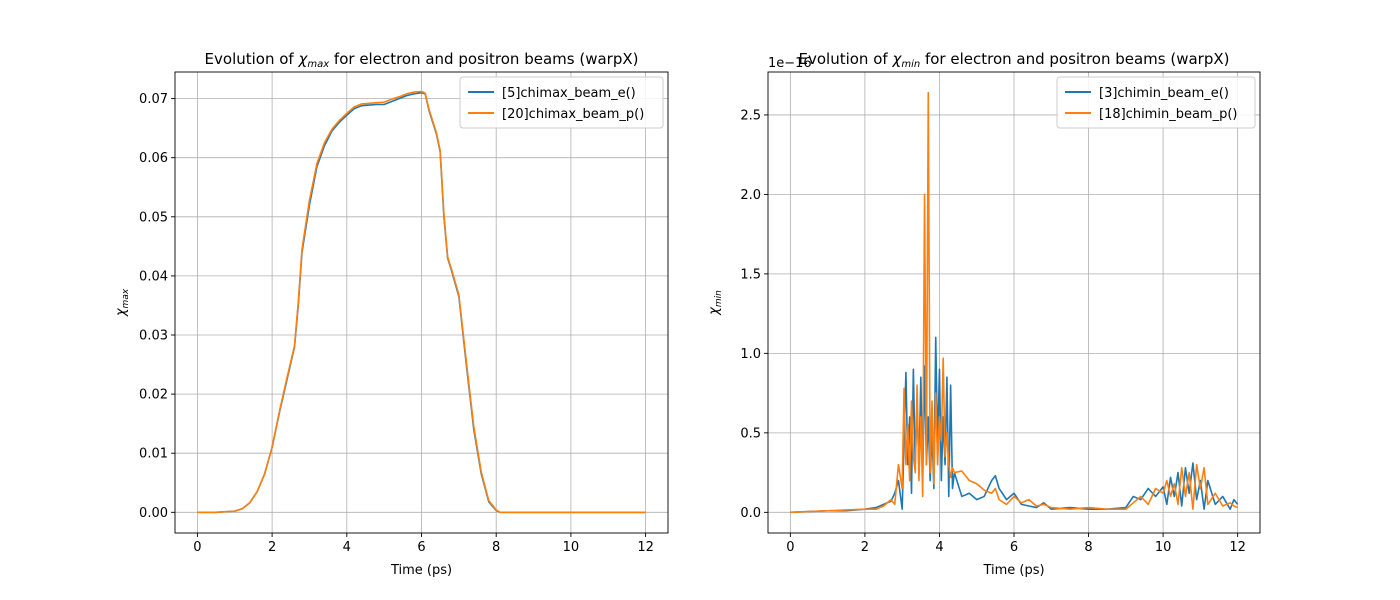 The height and width of the screenshot is (600, 1400). What do you see at coordinates (153, 217) in the screenshot?
I see `y-tick-label: 0.05` at bounding box center [153, 217].